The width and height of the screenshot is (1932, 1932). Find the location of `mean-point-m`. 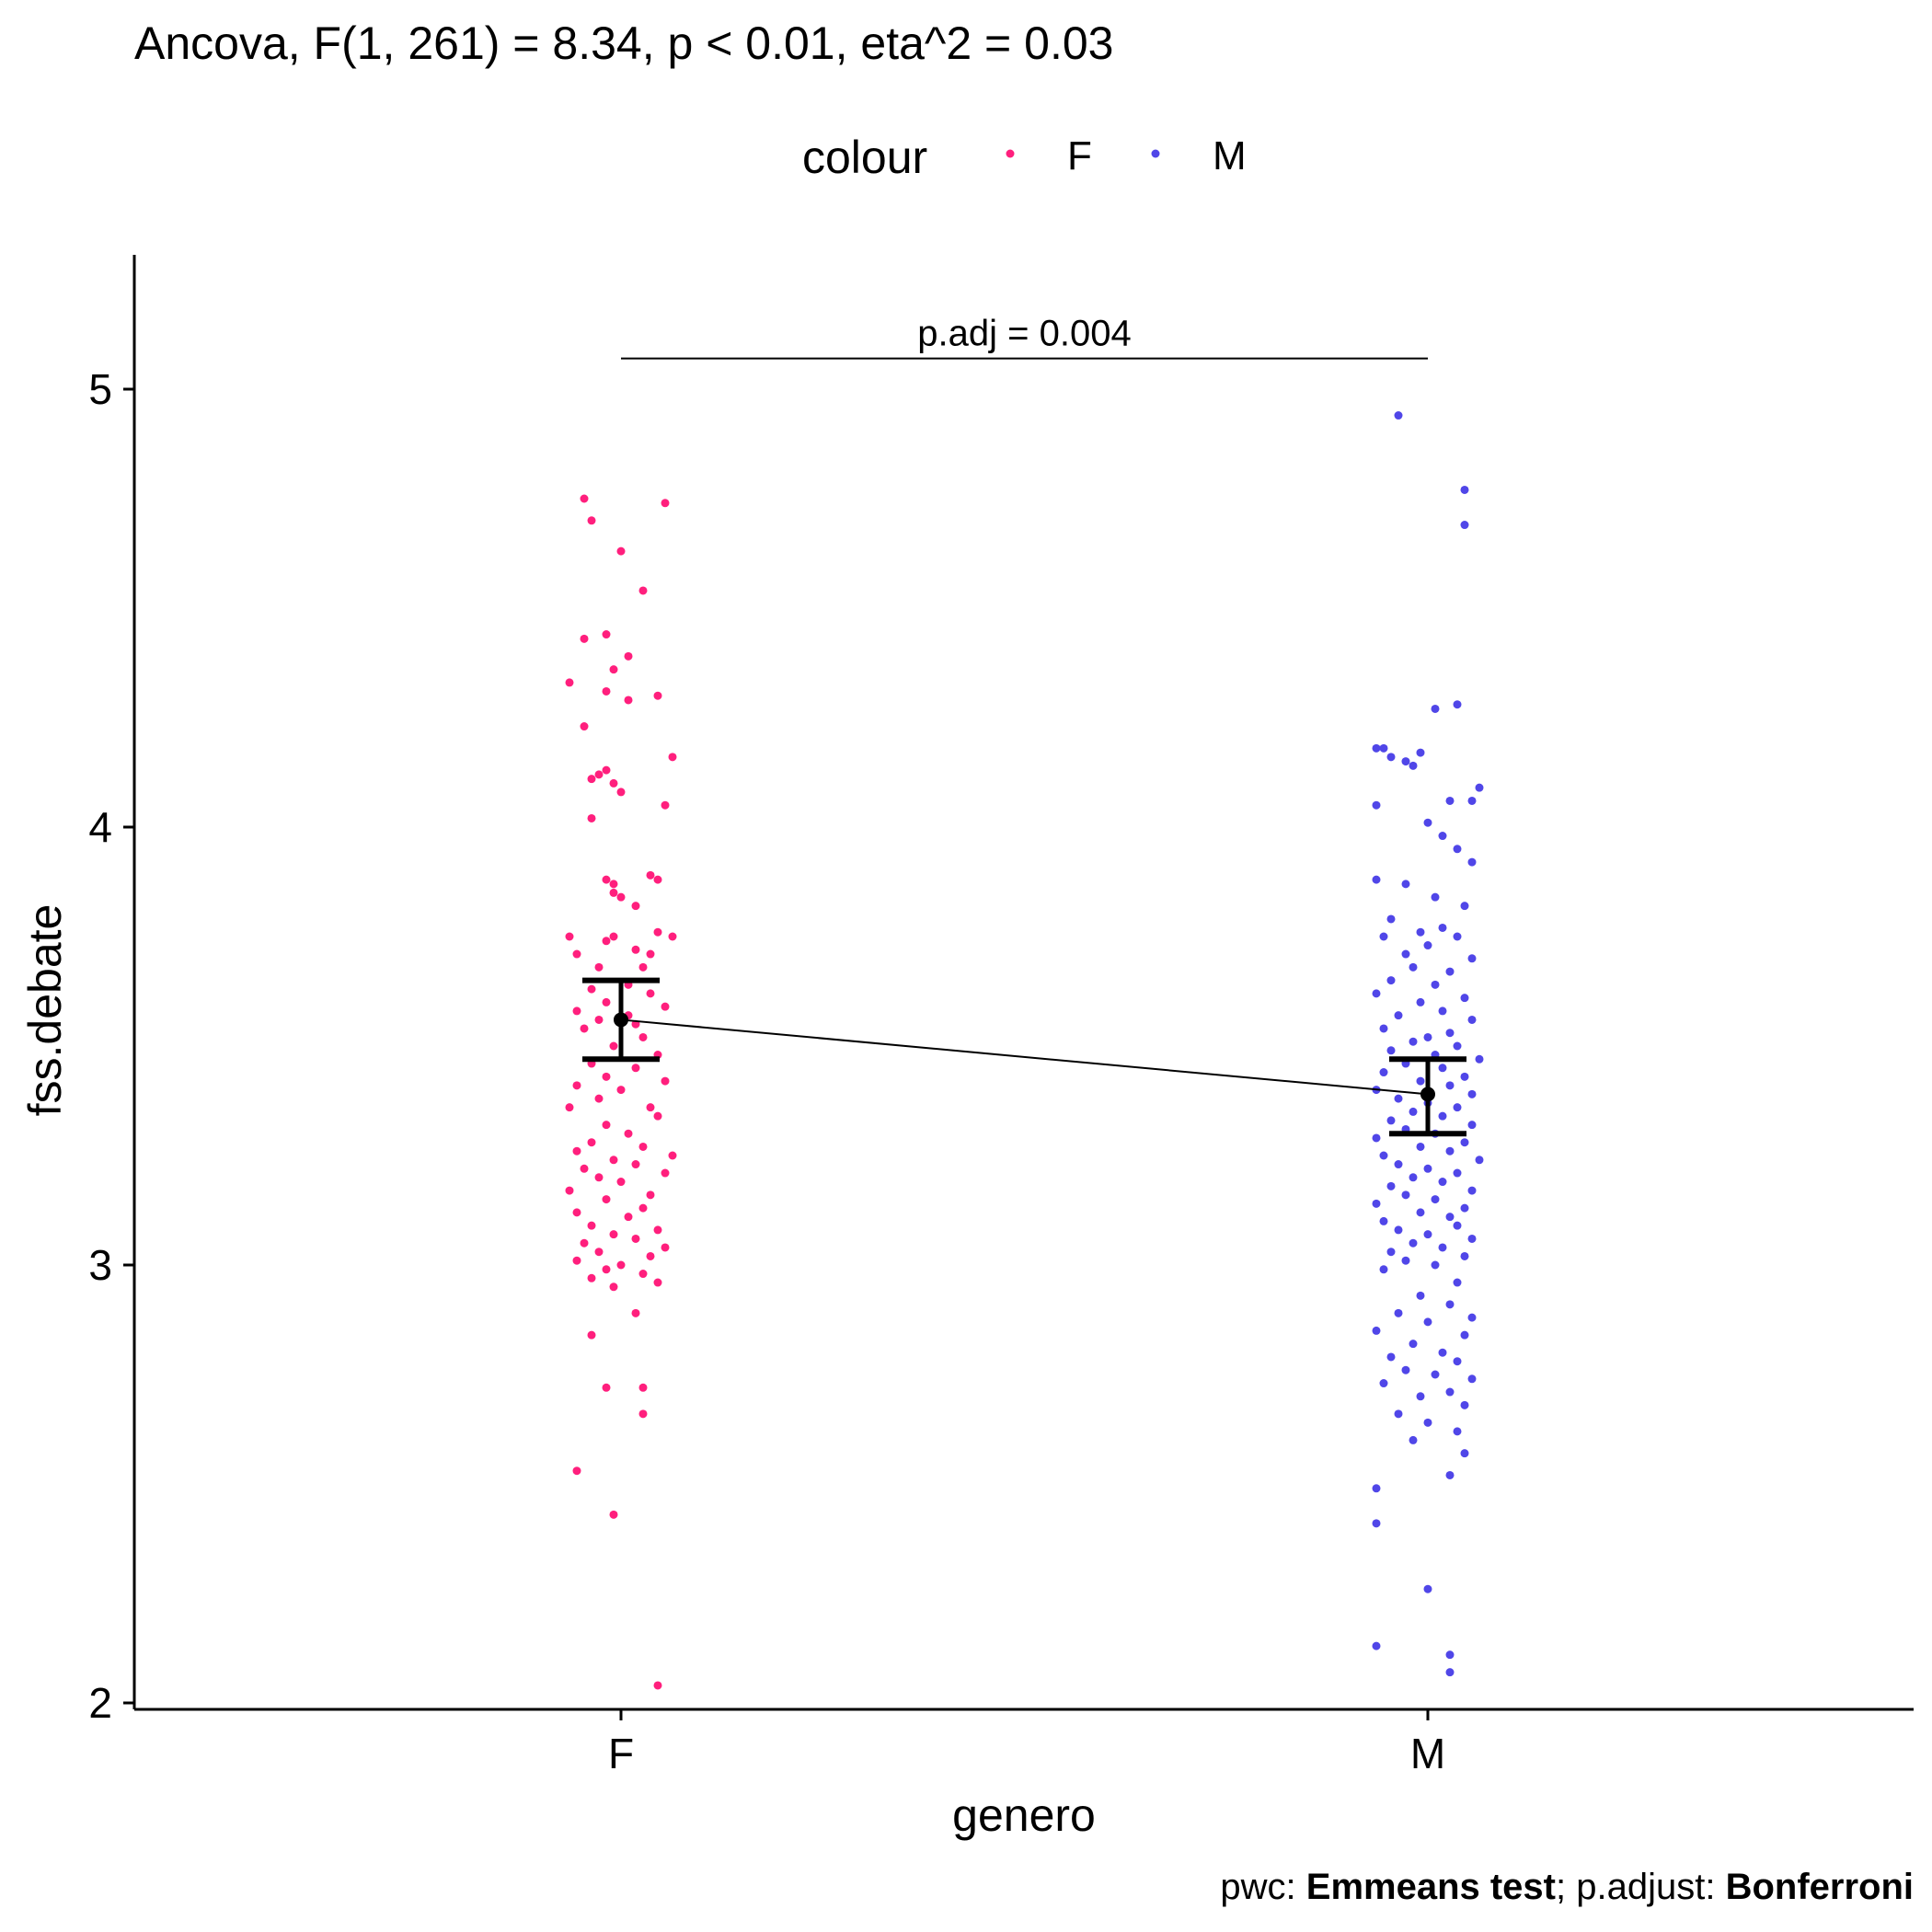

mean-point-m is located at coordinates (1427, 1094).